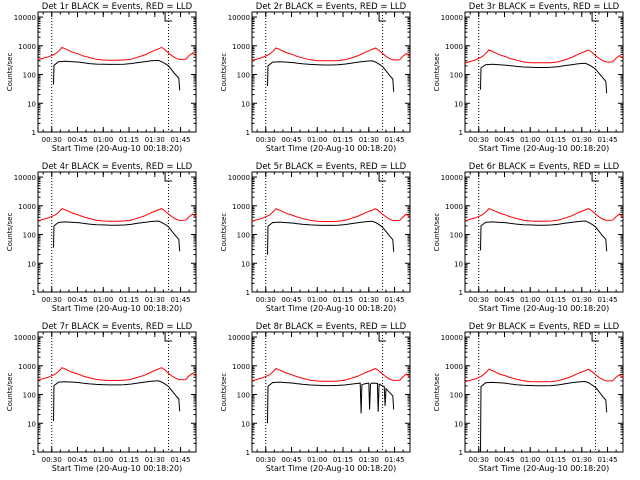 The width and height of the screenshot is (640, 480). Describe the element at coordinates (331, 167) in the screenshot. I see `plot-title: Det 5r BLACK = Events, RED = LLD` at that location.